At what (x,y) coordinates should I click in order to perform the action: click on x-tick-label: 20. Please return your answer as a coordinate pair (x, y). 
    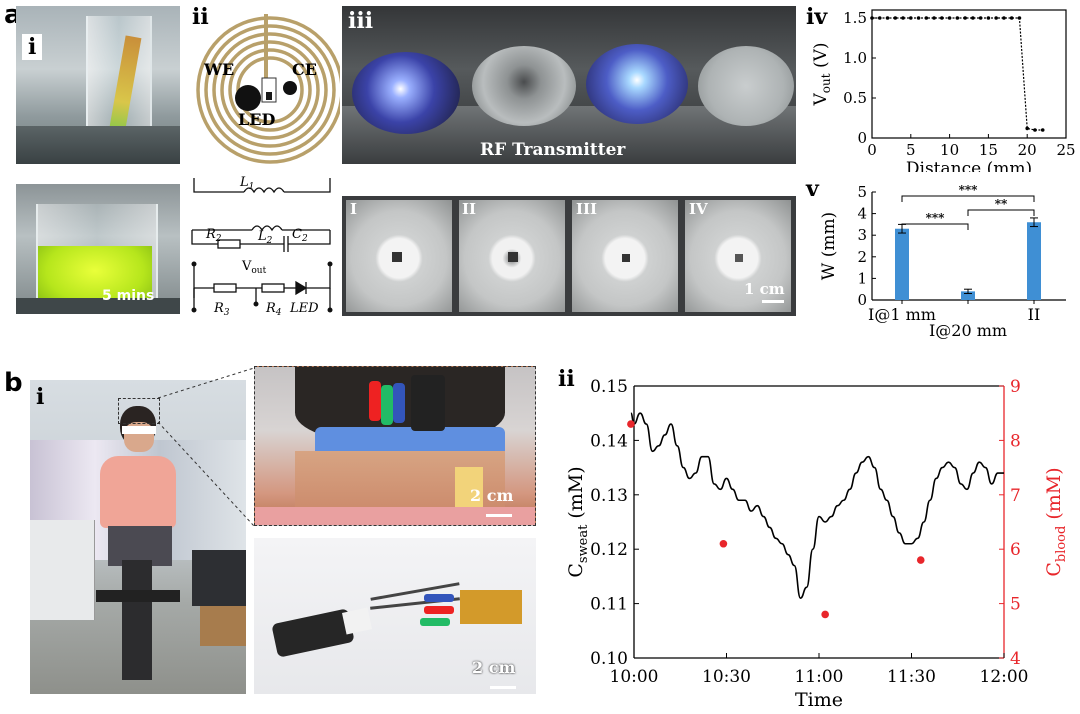
    Looking at the image, I should click on (1027, 150).